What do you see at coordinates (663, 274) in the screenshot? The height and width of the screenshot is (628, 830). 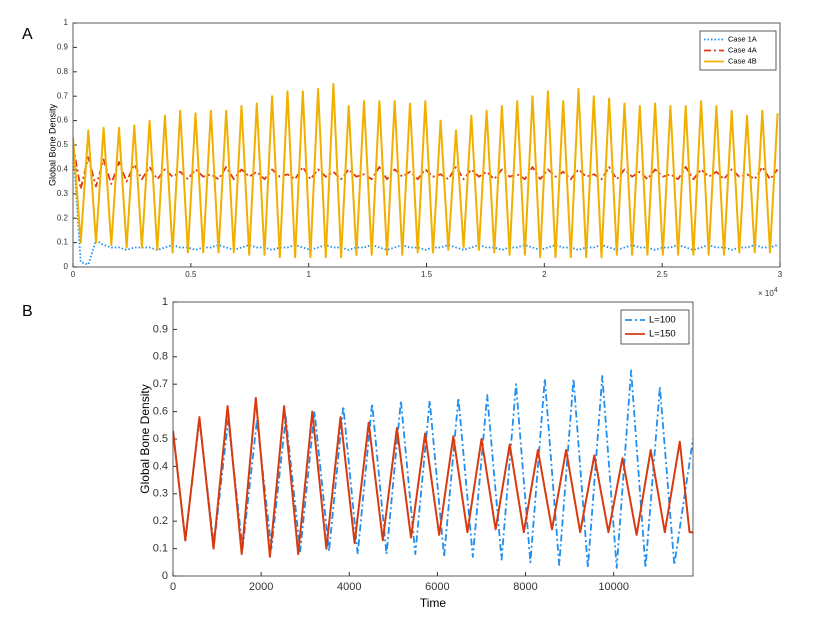 I see `x-tick-label: 2.5` at bounding box center [663, 274].